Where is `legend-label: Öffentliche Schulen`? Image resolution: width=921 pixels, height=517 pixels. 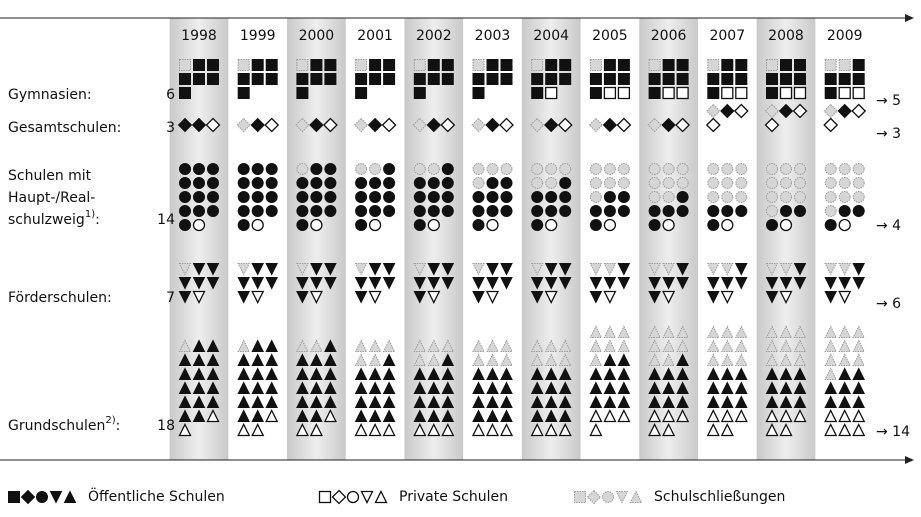 legend-label: Öffentliche Schulen is located at coordinates (156, 496).